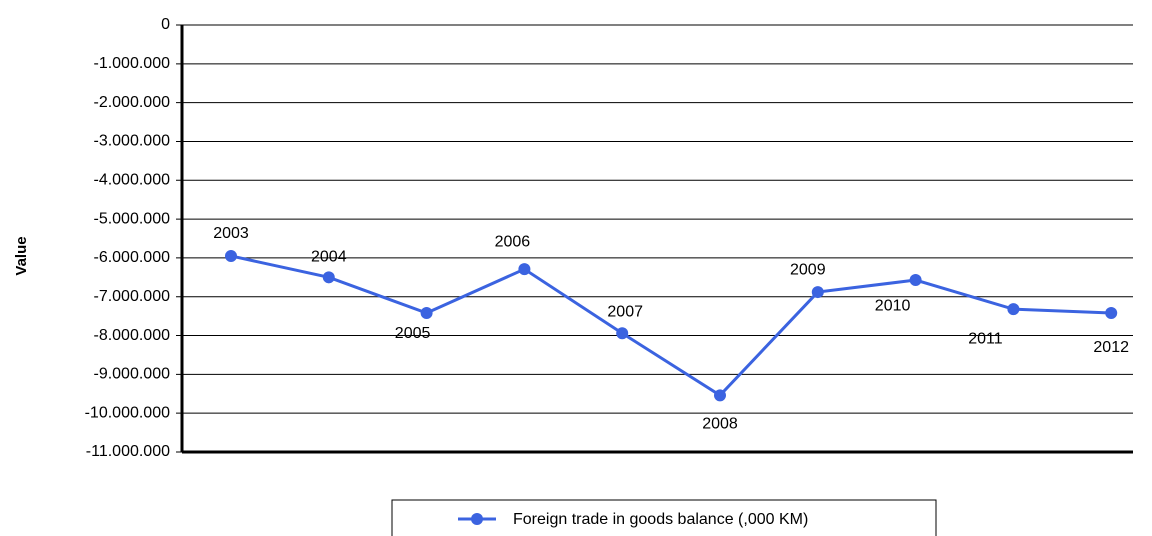 The height and width of the screenshot is (536, 1152). I want to click on y-tick-label: -11.000.000, so click(128, 451).